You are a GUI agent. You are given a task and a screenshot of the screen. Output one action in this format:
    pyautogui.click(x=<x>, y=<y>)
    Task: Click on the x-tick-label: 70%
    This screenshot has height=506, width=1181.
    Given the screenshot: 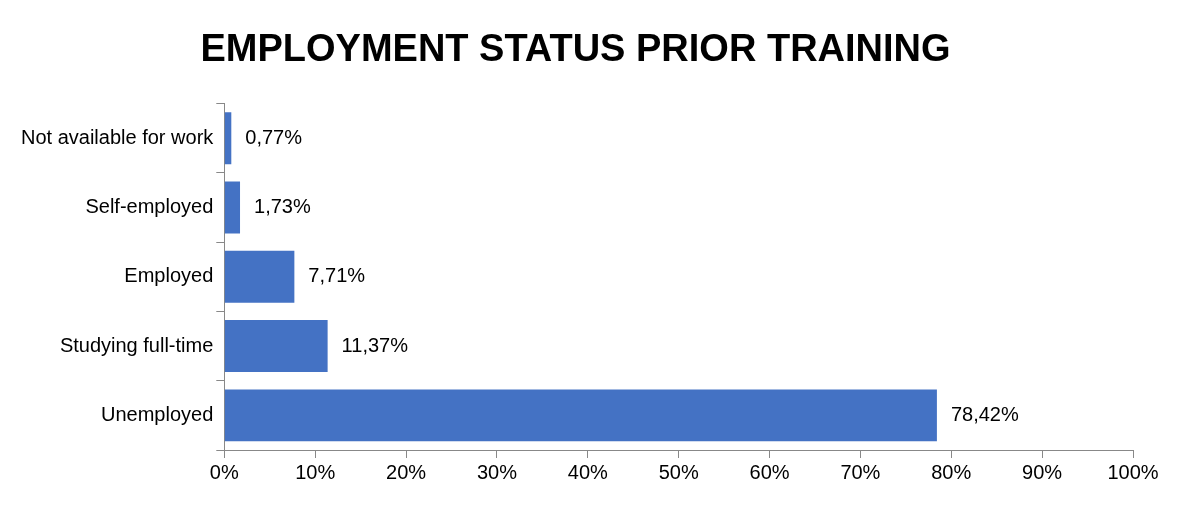 What is the action you would take?
    pyautogui.click(x=860, y=471)
    